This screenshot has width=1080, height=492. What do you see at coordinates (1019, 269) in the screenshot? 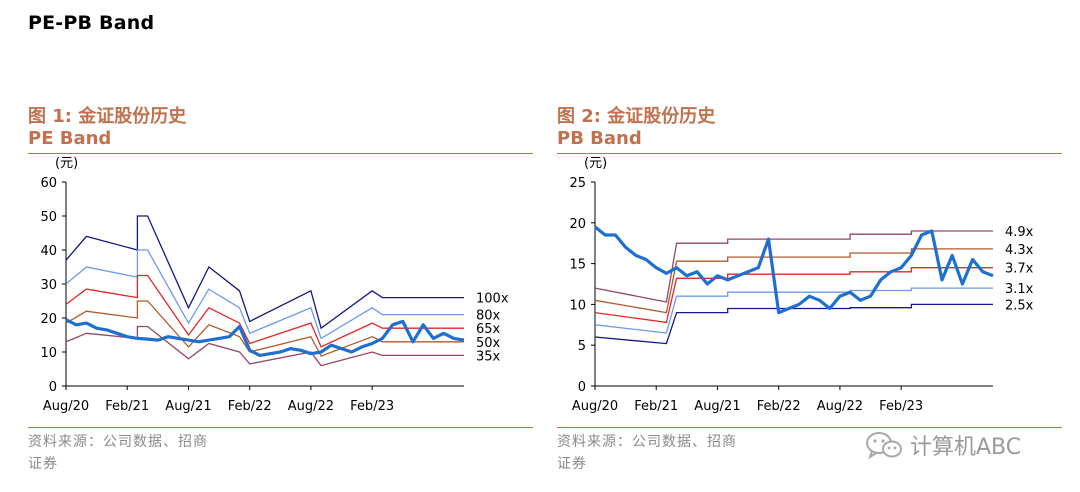
I see `band-end-label: 3.7x` at bounding box center [1019, 269].